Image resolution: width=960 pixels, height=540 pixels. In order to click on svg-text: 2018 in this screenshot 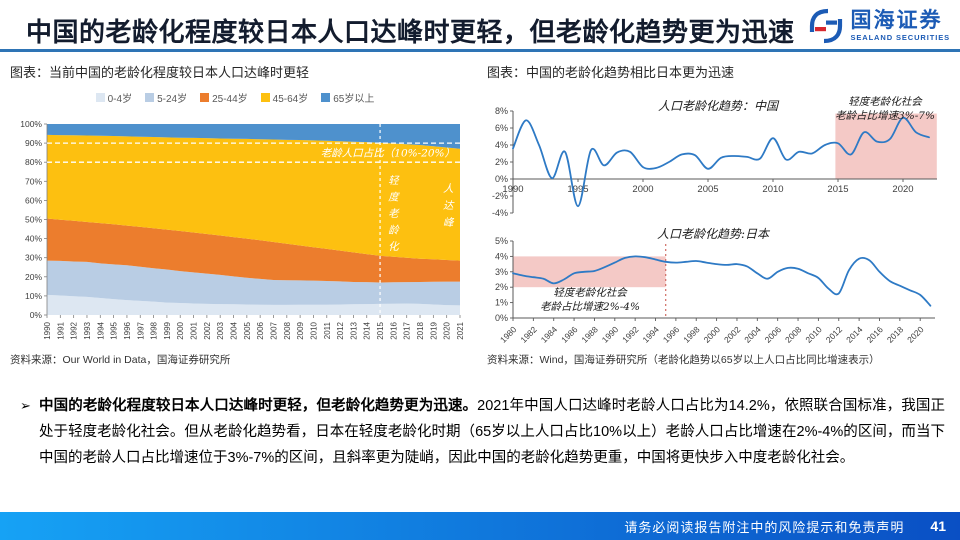, I will do `click(895, 334)`.